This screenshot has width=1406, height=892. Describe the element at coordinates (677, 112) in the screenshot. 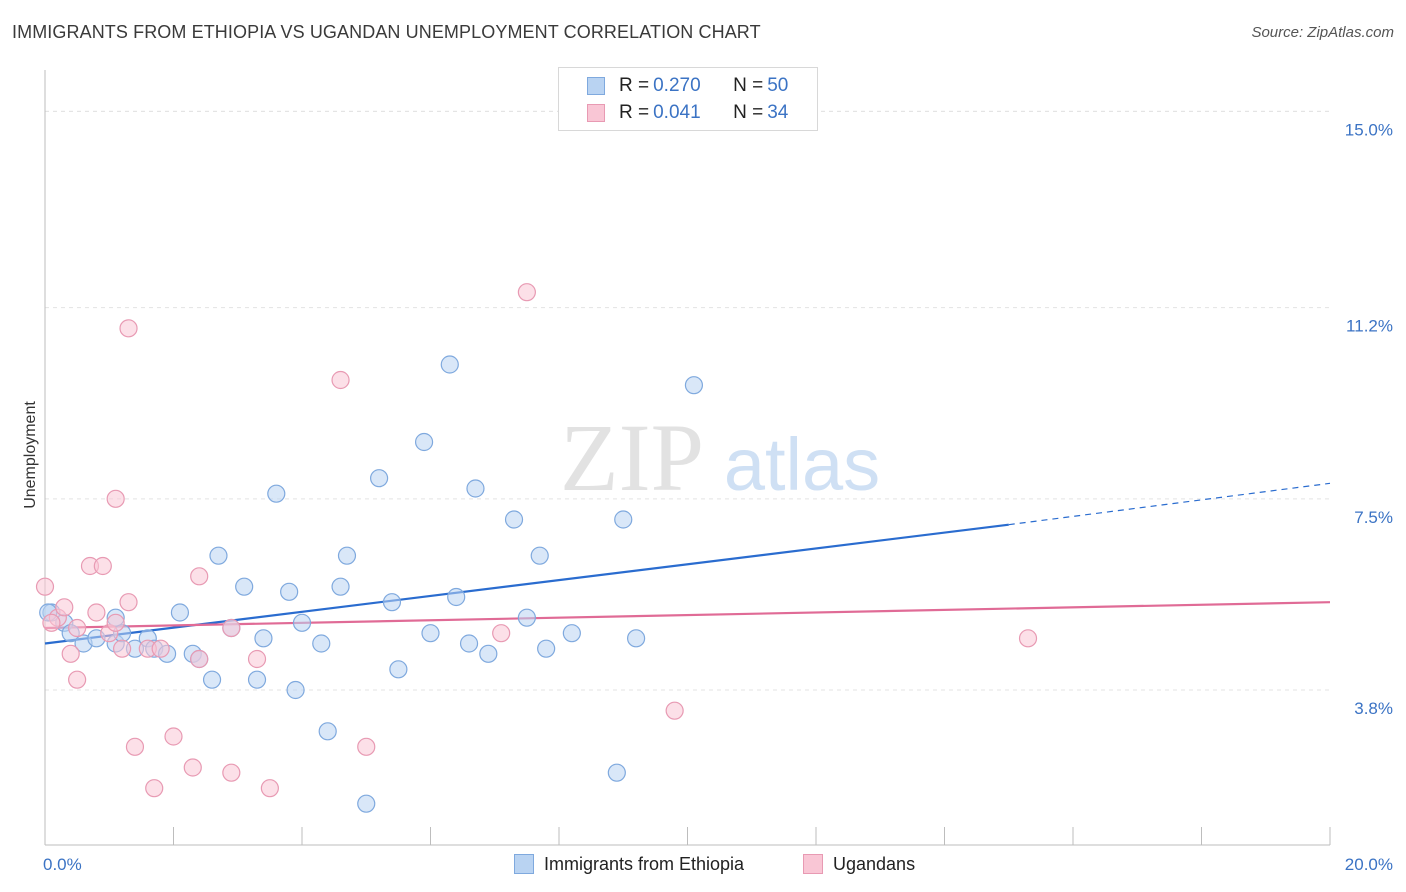

I see `legend-r-value: 0.041` at that location.